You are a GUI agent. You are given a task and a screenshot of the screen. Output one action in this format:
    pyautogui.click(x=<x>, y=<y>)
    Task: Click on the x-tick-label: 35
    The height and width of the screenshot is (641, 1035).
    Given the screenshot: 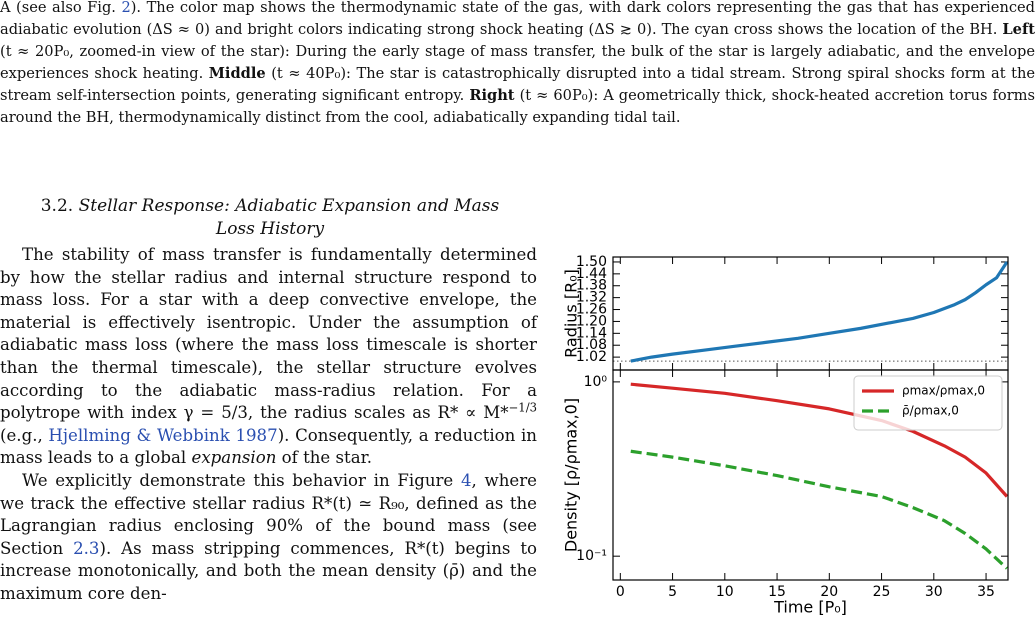 What is the action you would take?
    pyautogui.click(x=986, y=592)
    